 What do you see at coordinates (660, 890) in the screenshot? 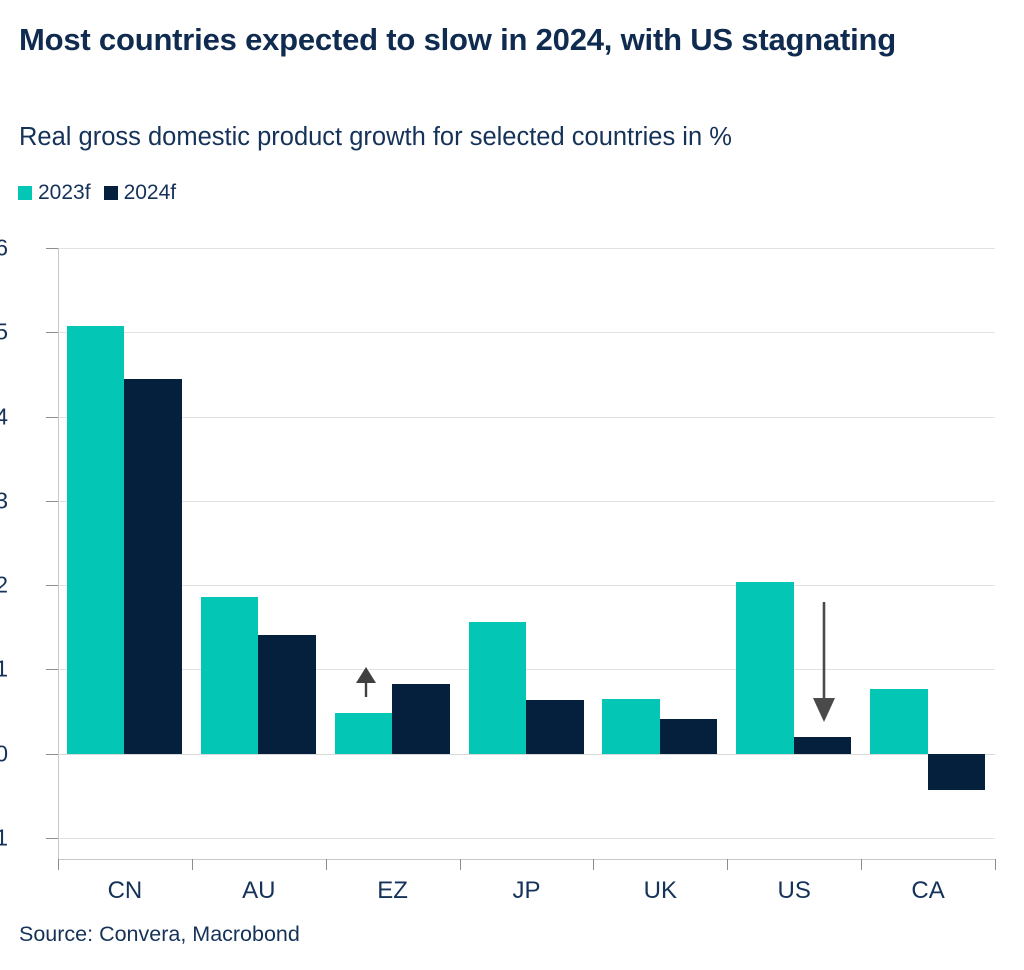
I see `x-tick-label-uk: UK` at bounding box center [660, 890].